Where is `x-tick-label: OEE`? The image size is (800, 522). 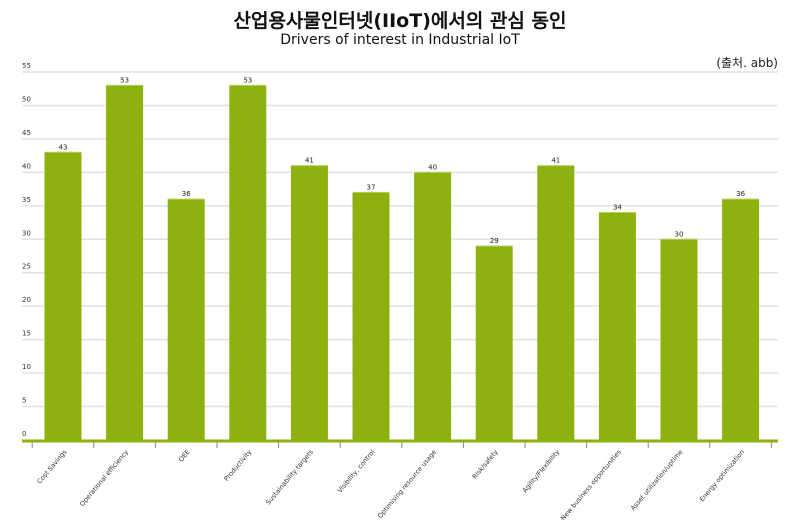 x-tick-label: OEE is located at coordinates (184, 455).